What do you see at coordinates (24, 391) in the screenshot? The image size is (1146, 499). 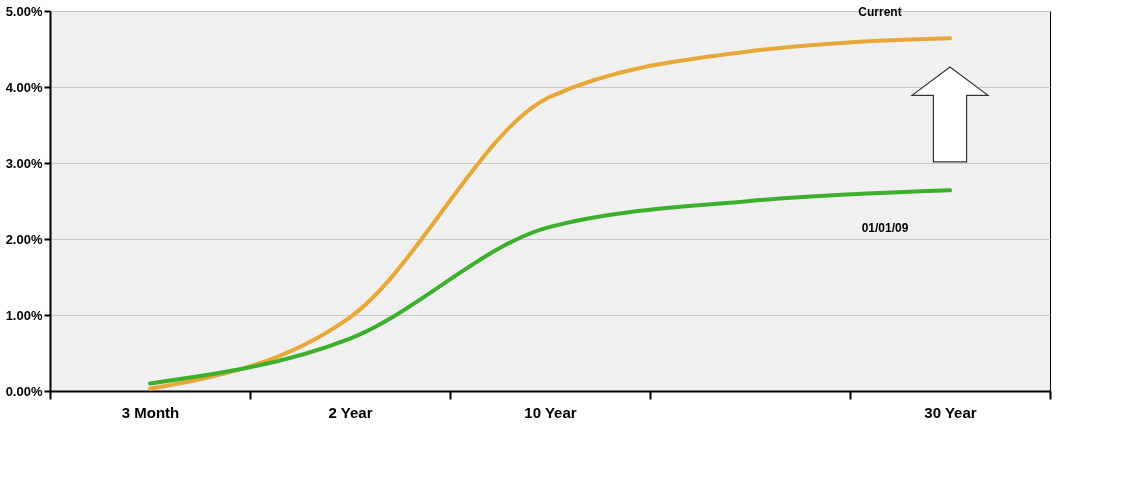 I see `y-tick-label: 0.00%` at bounding box center [24, 391].